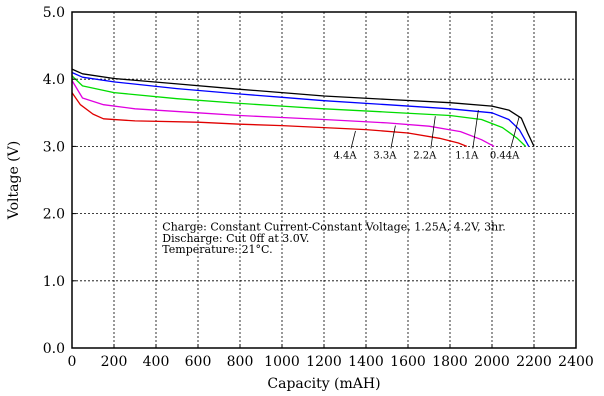  I want to click on x-tick-label: 400, so click(156, 362).